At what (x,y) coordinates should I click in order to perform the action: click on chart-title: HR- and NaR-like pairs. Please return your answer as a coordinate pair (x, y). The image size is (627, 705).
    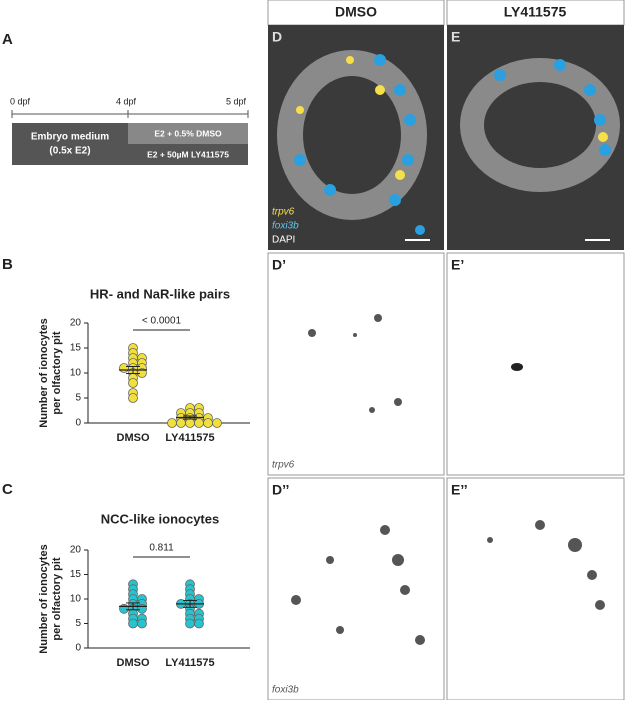
    Looking at the image, I should click on (160, 293).